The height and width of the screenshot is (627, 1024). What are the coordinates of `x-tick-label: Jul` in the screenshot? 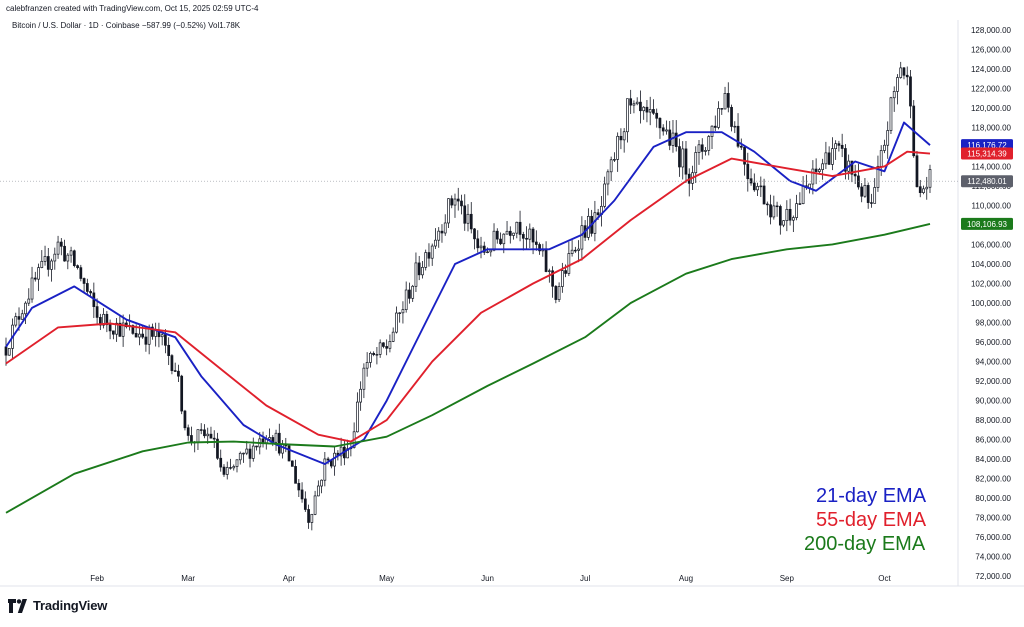 It's located at (585, 578).